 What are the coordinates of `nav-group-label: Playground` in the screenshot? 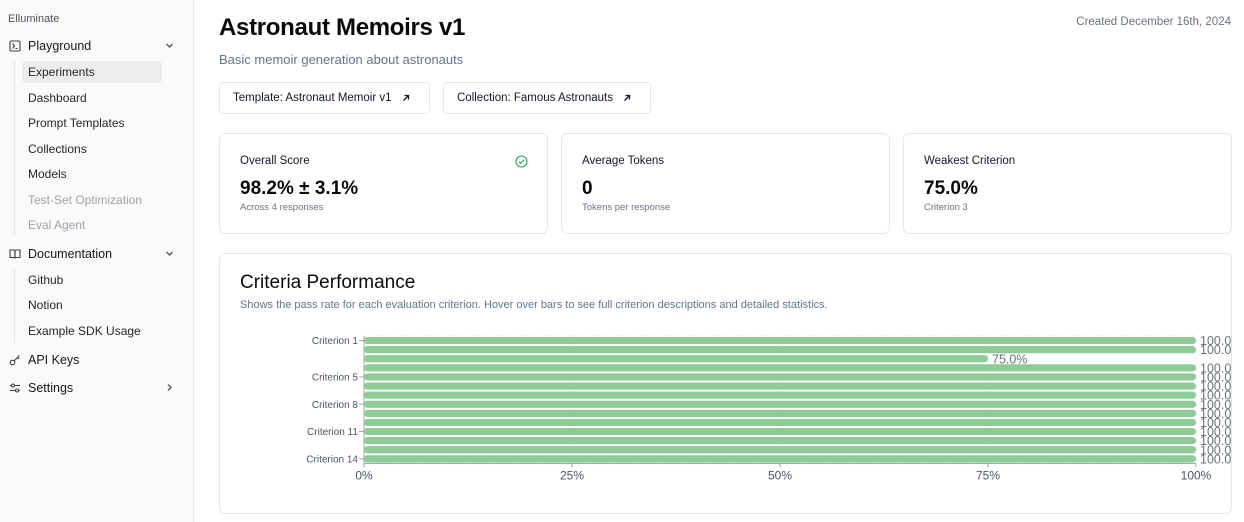 It's located at (60, 46).